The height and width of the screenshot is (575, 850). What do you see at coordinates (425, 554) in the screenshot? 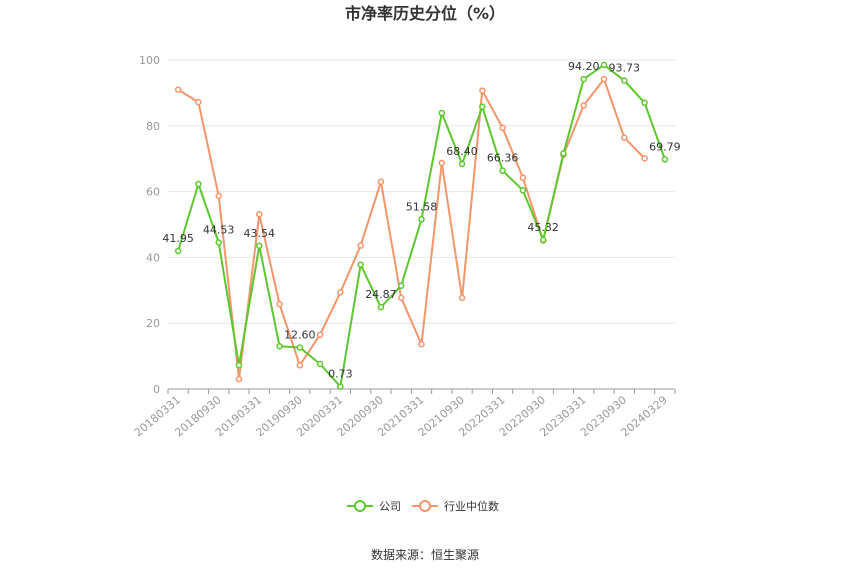
I see `source-text: 数据来源：恒生聚源` at bounding box center [425, 554].